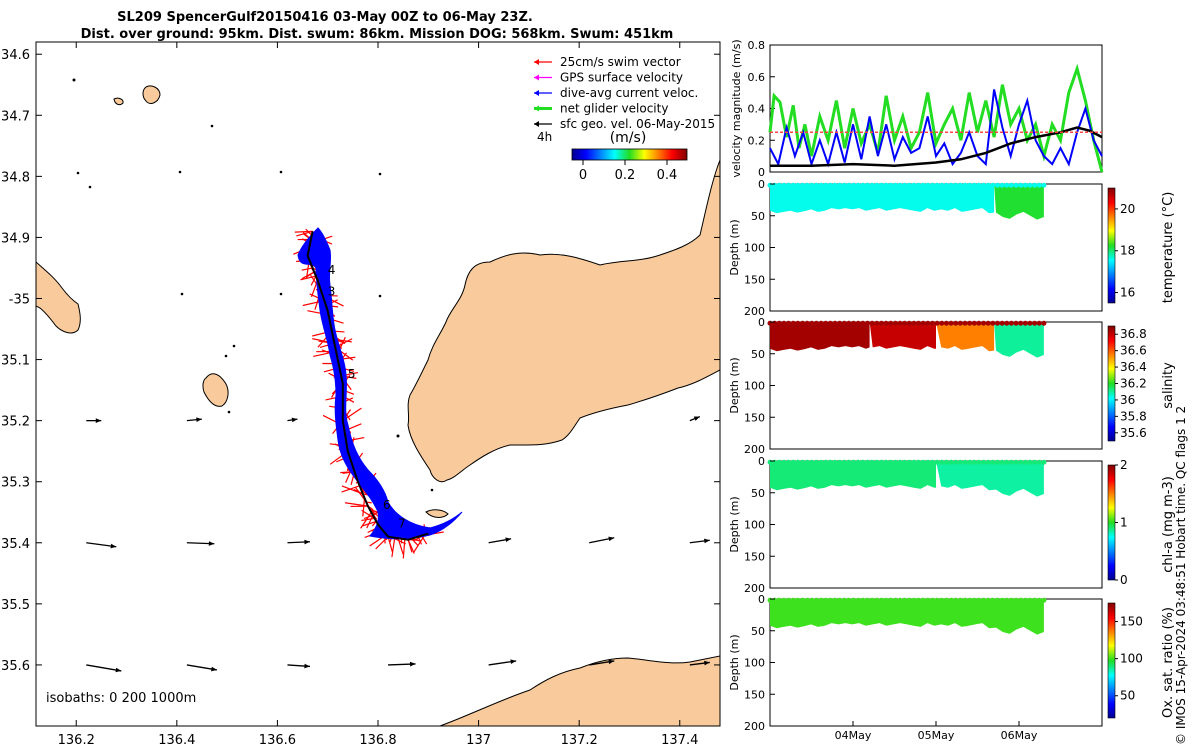 The image size is (1200, 750). What do you see at coordinates (15, 483) in the screenshot?
I see `map-y-tick-label: 35.3` at bounding box center [15, 483].